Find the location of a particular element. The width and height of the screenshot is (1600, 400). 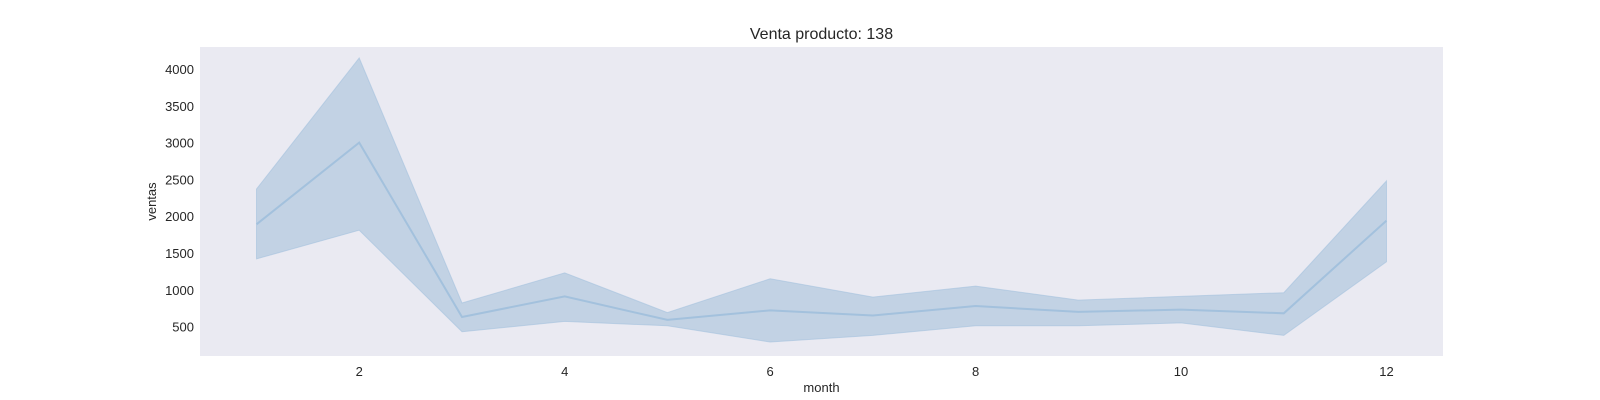

y-tick-label: 3500 is located at coordinates (179, 106).